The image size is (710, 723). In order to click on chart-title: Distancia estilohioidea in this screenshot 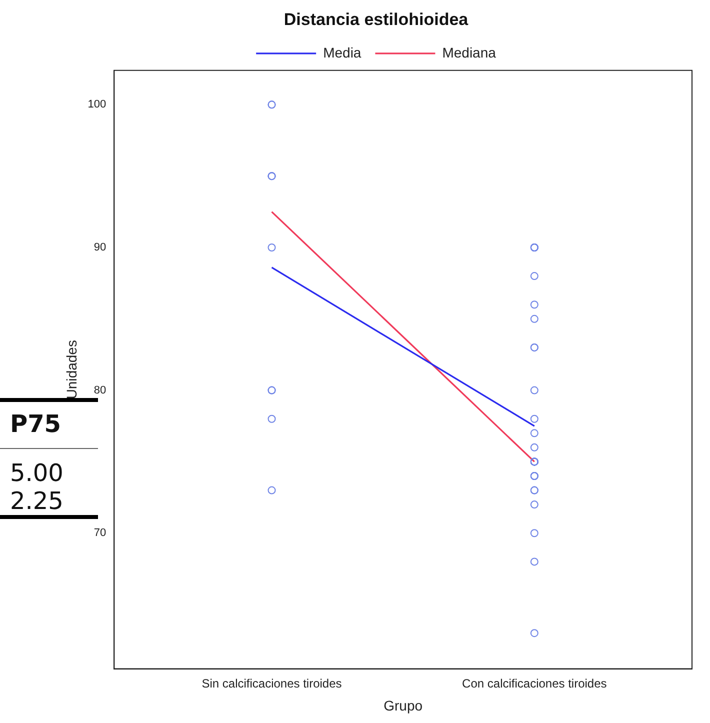, I will do `click(376, 19)`.